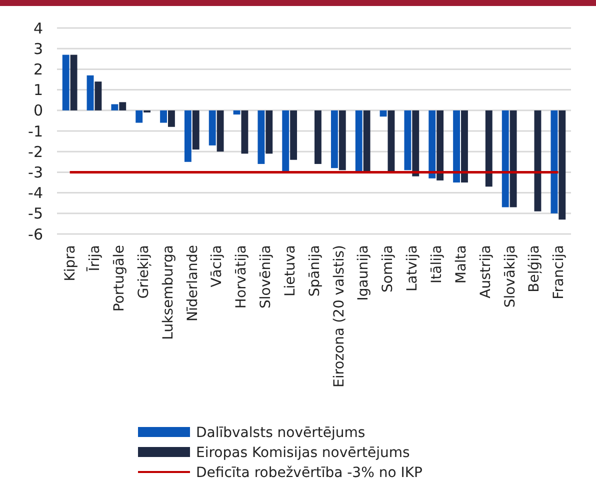 This screenshot has width=596, height=481. What do you see at coordinates (303, 452) in the screenshot?
I see `legend-label: Eiropas Komisijas novērtējums` at bounding box center [303, 452].